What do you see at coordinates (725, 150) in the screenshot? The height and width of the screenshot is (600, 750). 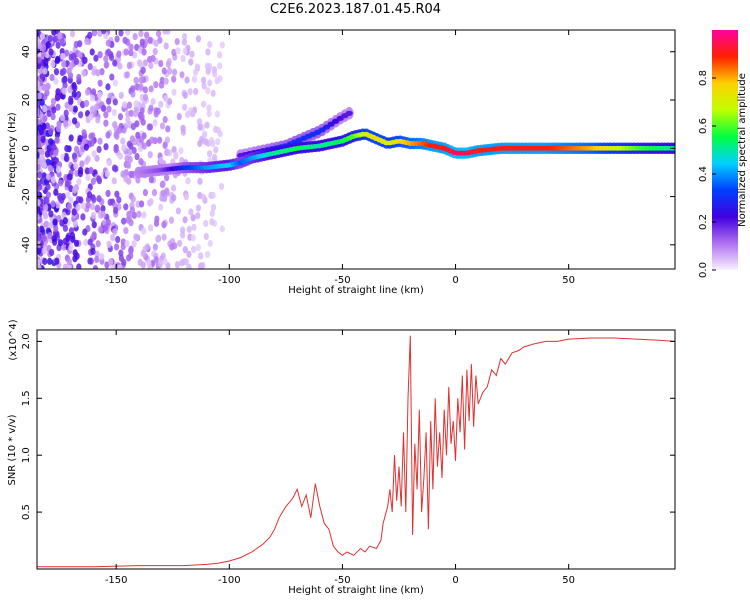 I see `colorbar-gradient` at bounding box center [725, 150].